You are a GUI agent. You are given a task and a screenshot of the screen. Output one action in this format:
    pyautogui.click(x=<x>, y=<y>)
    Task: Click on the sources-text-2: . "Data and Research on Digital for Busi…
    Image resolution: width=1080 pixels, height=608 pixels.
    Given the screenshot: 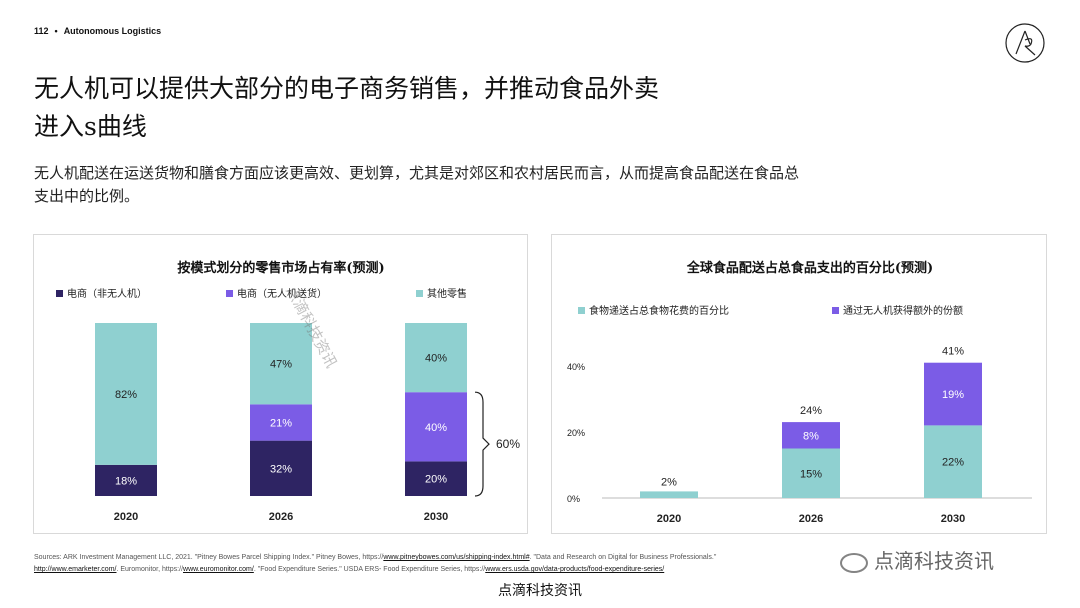 What is the action you would take?
    pyautogui.click(x=623, y=557)
    